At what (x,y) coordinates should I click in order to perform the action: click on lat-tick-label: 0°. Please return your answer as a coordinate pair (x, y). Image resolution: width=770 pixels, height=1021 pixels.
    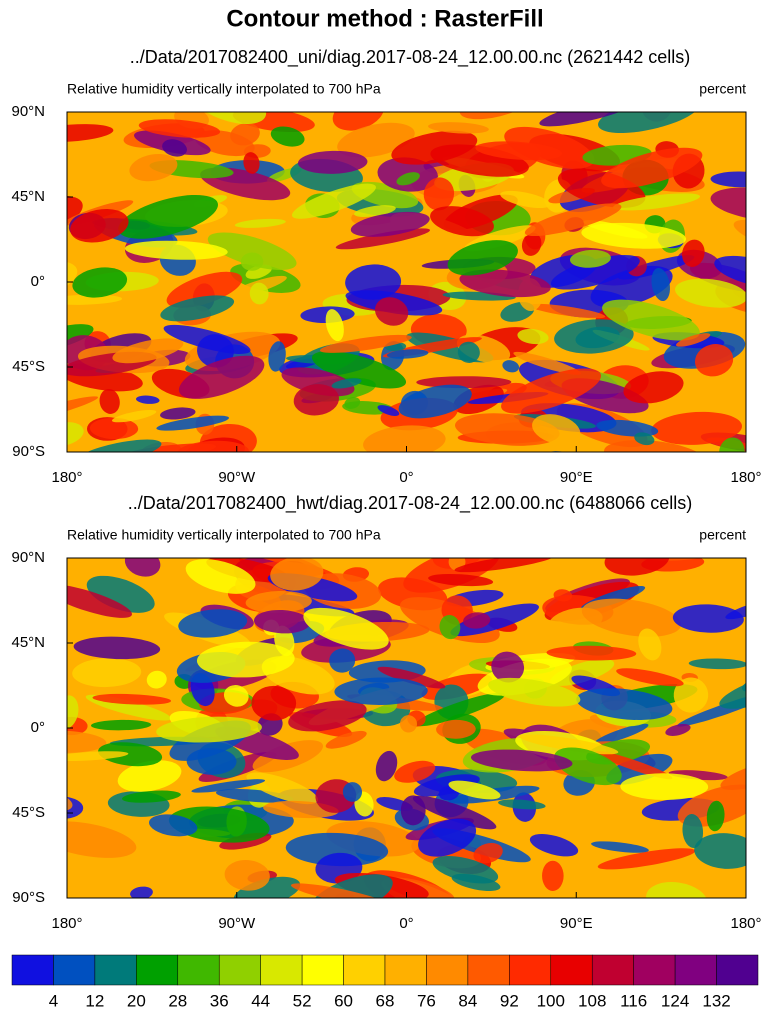
    Looking at the image, I should click on (38, 281).